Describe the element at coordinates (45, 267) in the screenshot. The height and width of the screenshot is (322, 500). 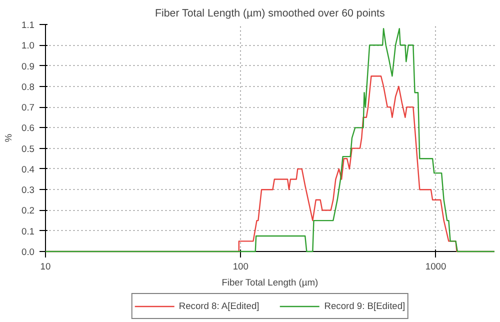
I see `x-tick-label: 10` at that location.